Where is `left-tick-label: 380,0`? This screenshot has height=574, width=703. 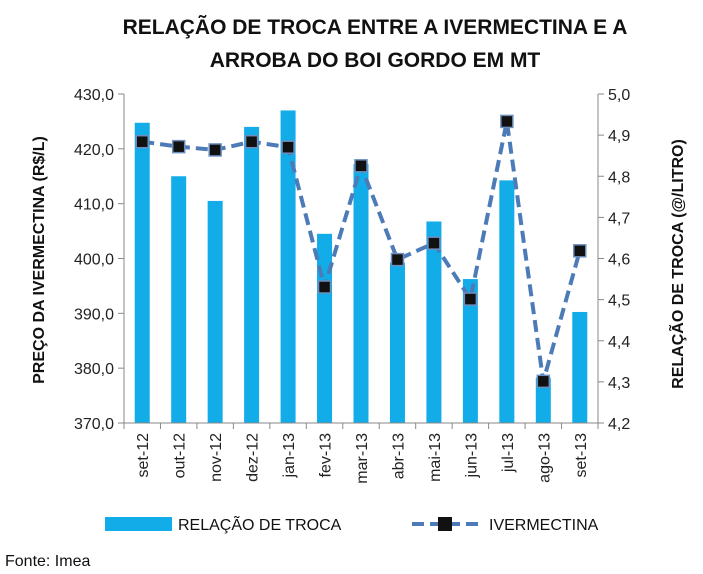 left-tick-label: 380,0 is located at coordinates (94, 369).